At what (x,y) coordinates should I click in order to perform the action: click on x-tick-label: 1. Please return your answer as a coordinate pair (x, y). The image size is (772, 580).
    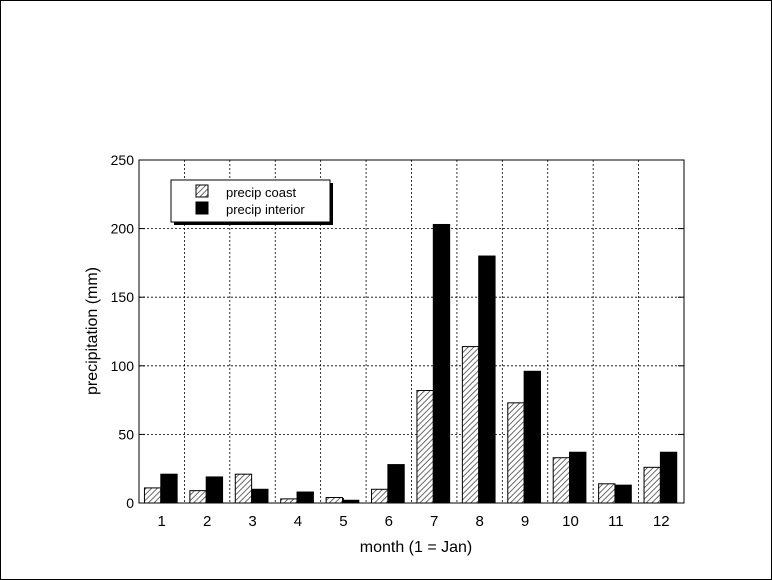
    Looking at the image, I should click on (162, 521).